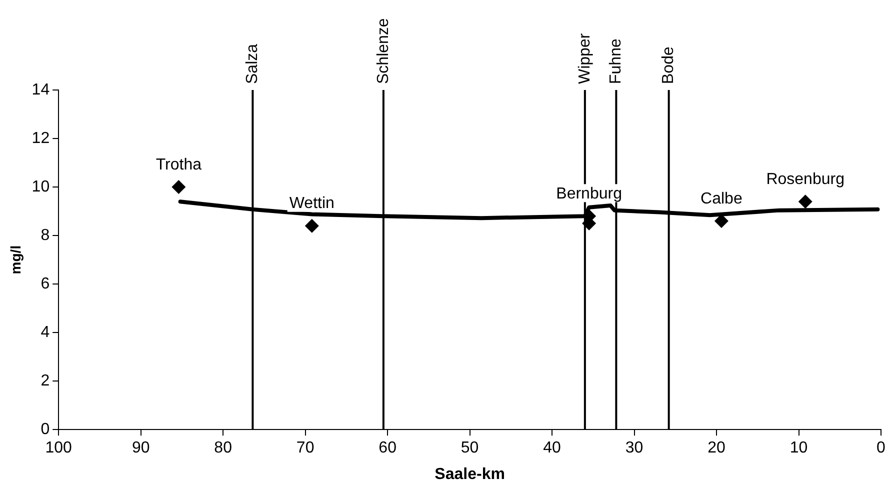 This screenshot has height=492, width=893. Describe the element at coordinates (717, 448) in the screenshot. I see `x-tick-label: 20` at that location.